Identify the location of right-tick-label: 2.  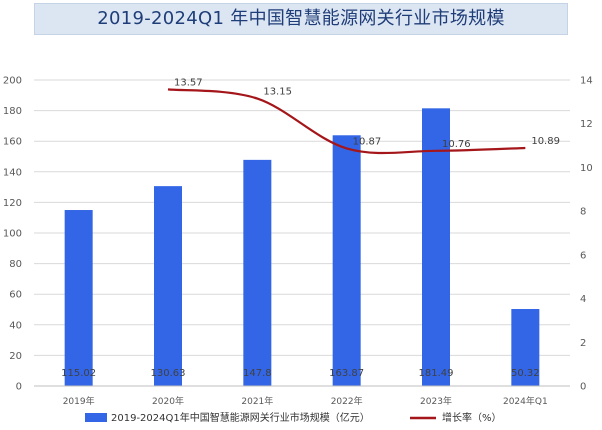
(583, 343).